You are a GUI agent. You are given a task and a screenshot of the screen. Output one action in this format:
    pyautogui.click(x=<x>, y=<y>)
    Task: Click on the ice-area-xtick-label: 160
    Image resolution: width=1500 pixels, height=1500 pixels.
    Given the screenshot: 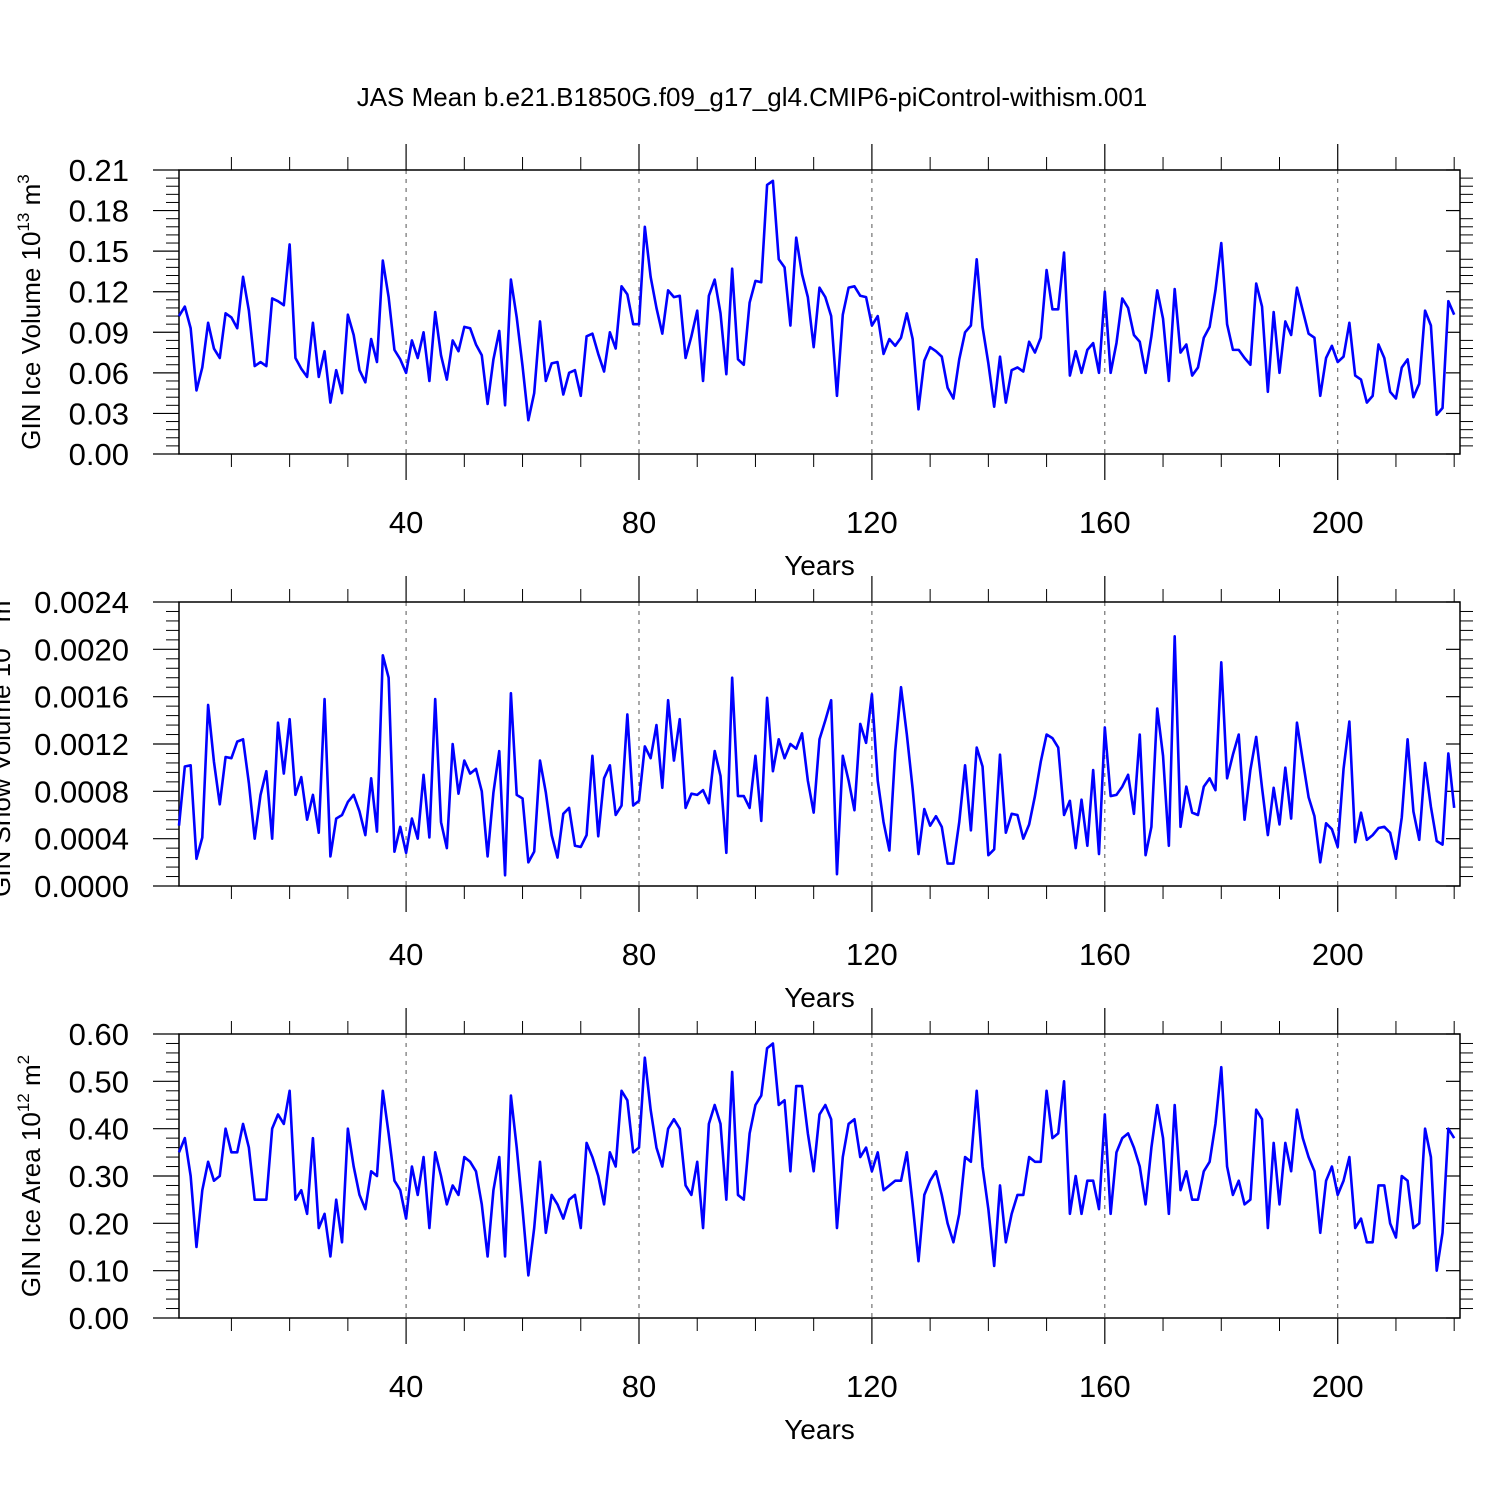 What is the action you would take?
    pyautogui.click(x=1105, y=1386)
    